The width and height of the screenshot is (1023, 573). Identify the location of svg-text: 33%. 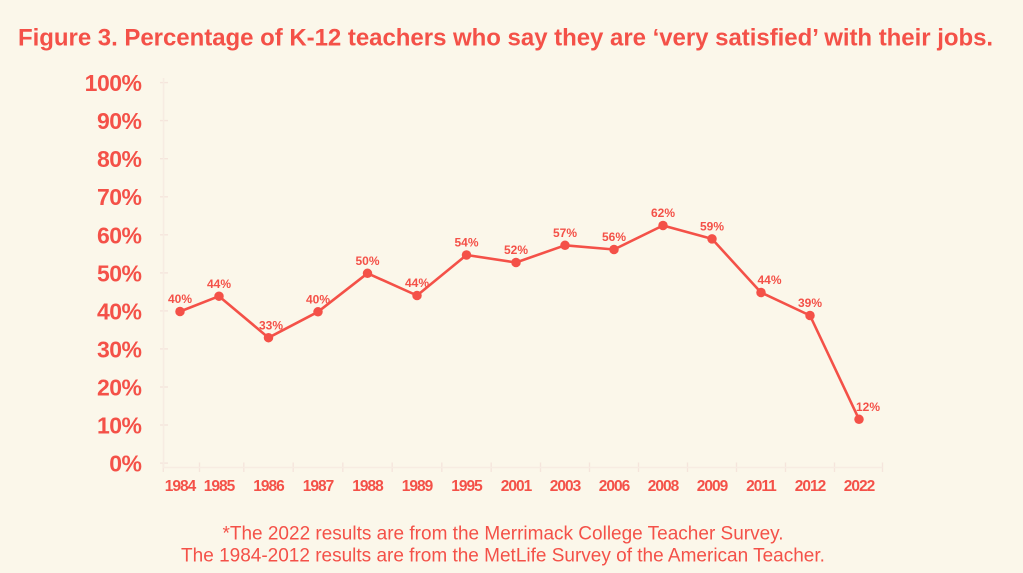
(271, 325).